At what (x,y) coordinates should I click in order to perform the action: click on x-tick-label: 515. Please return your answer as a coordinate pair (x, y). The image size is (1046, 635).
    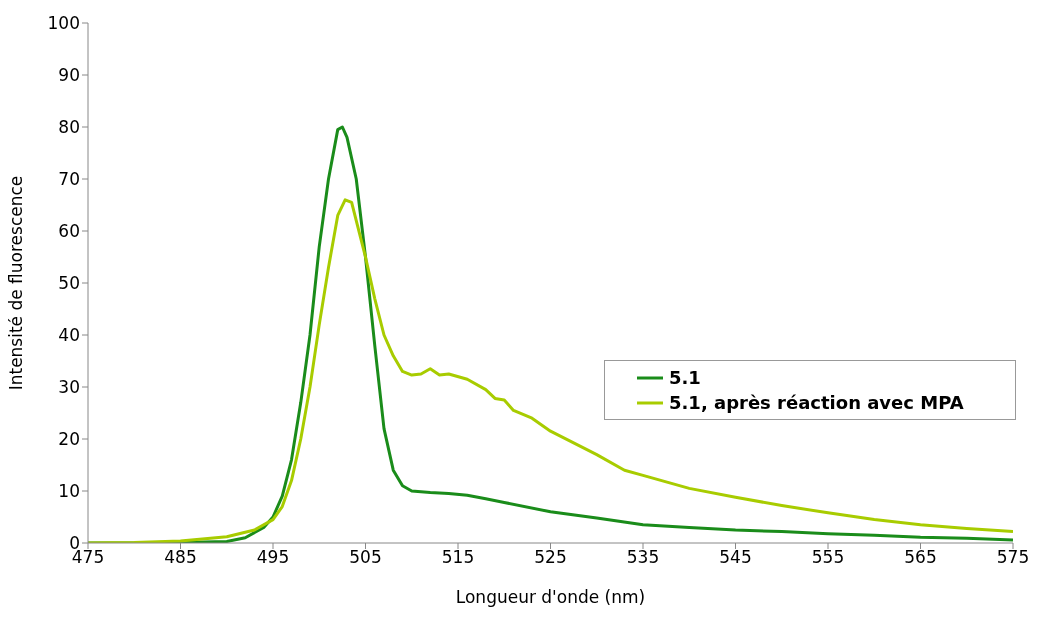
    Looking at the image, I should click on (458, 557).